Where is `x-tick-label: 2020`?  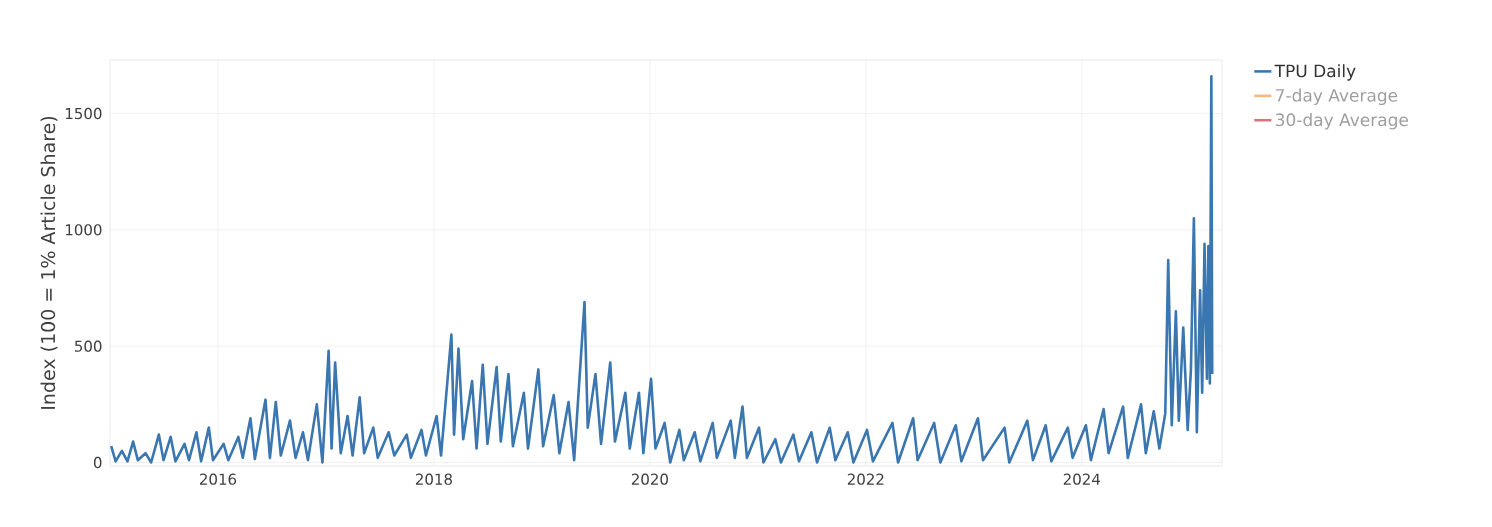 x-tick-label: 2020 is located at coordinates (649, 479).